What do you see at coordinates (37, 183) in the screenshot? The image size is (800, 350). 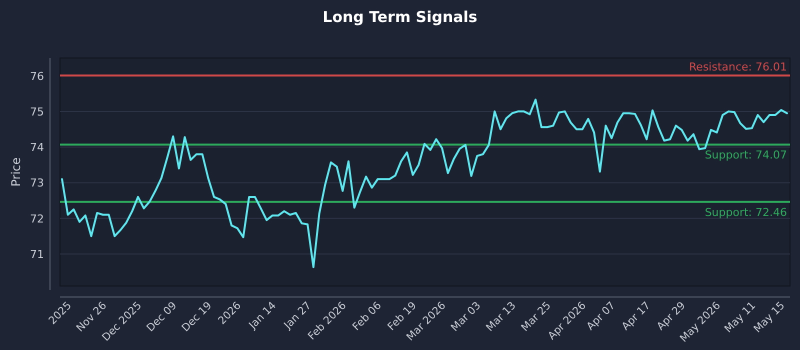 I see `y-tick-label: 73` at bounding box center [37, 183].